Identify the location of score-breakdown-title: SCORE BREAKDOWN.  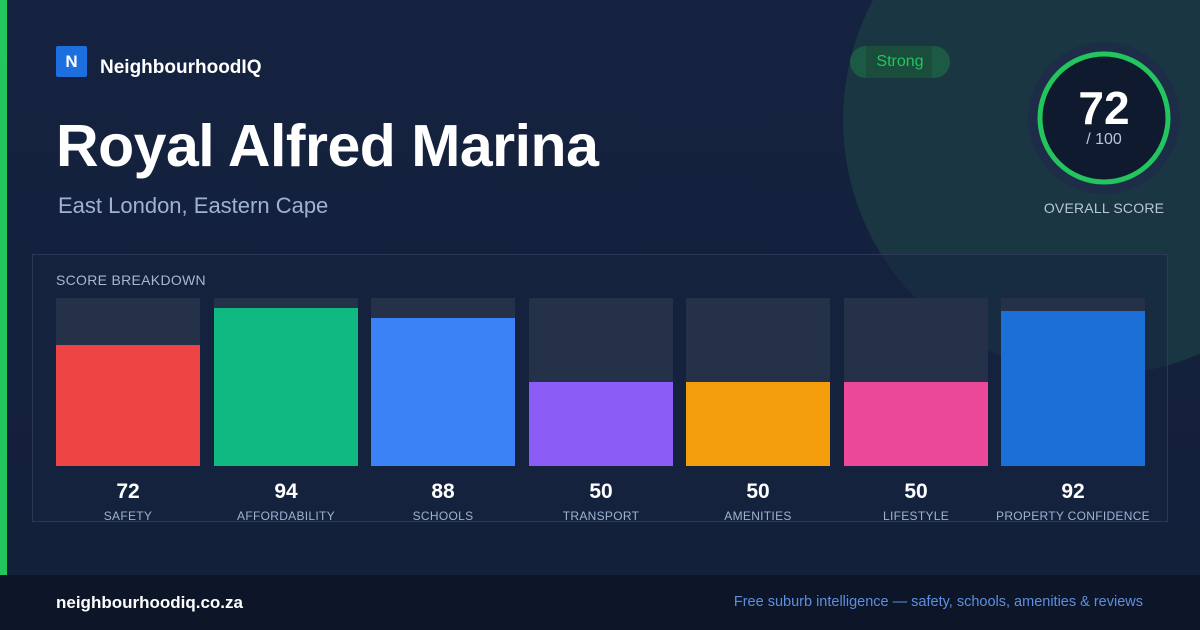
(131, 280).